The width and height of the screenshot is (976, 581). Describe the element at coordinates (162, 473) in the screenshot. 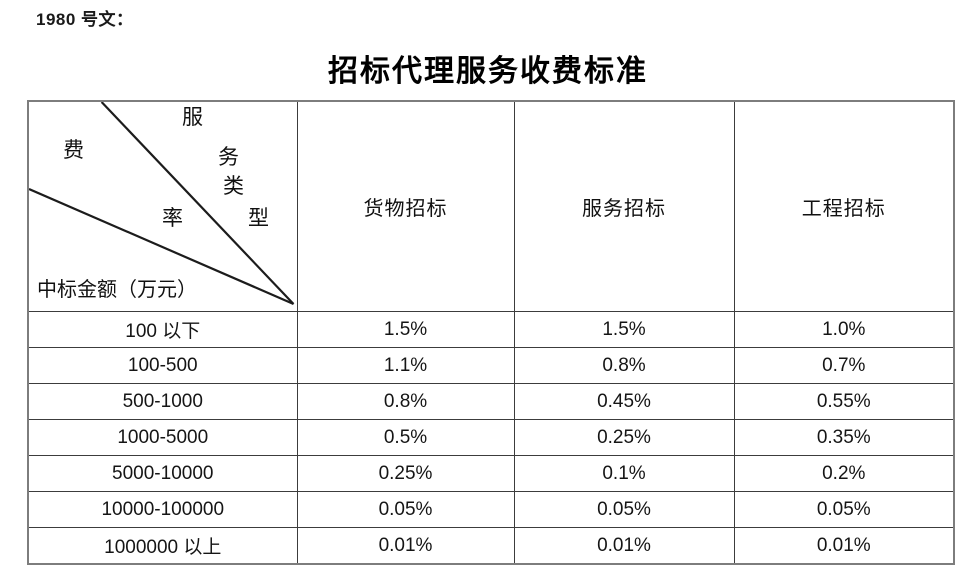

I see `amount-range: 5000-10000` at that location.